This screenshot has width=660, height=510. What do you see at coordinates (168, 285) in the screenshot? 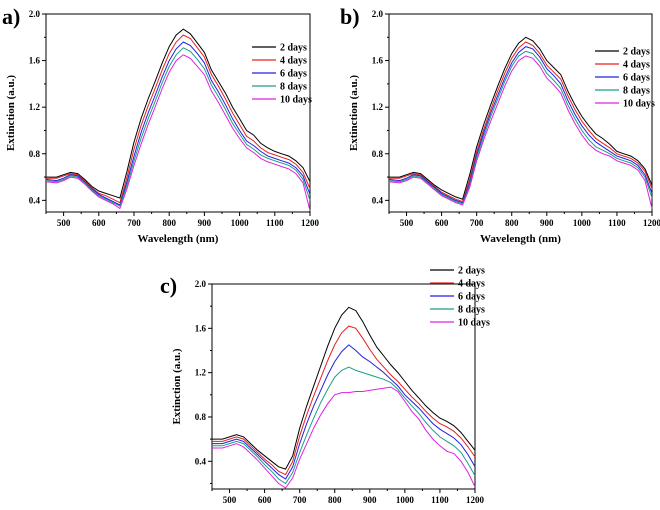
I see `panel-label: c)` at bounding box center [168, 285].